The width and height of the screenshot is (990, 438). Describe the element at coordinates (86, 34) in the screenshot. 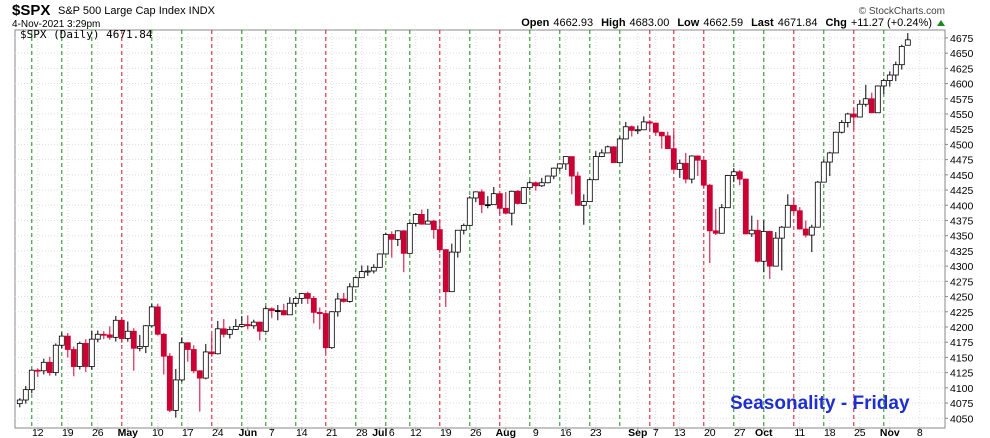

I see `legend: $SPX (Daily) 4671.84` at that location.